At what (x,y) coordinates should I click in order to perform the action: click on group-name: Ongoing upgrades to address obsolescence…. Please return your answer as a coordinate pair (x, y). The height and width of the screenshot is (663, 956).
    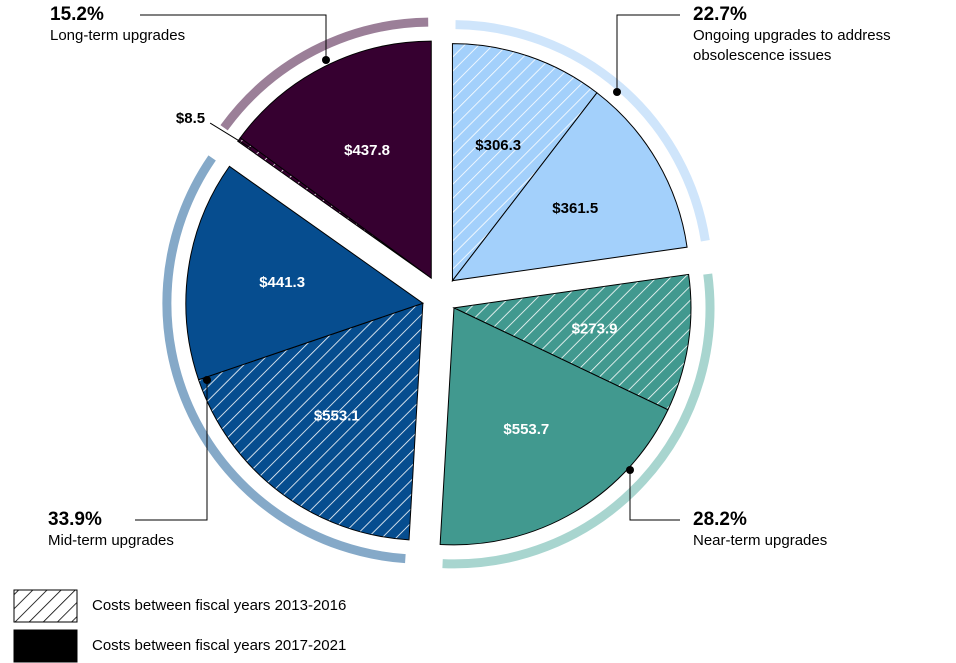
    Looking at the image, I should click on (792, 45).